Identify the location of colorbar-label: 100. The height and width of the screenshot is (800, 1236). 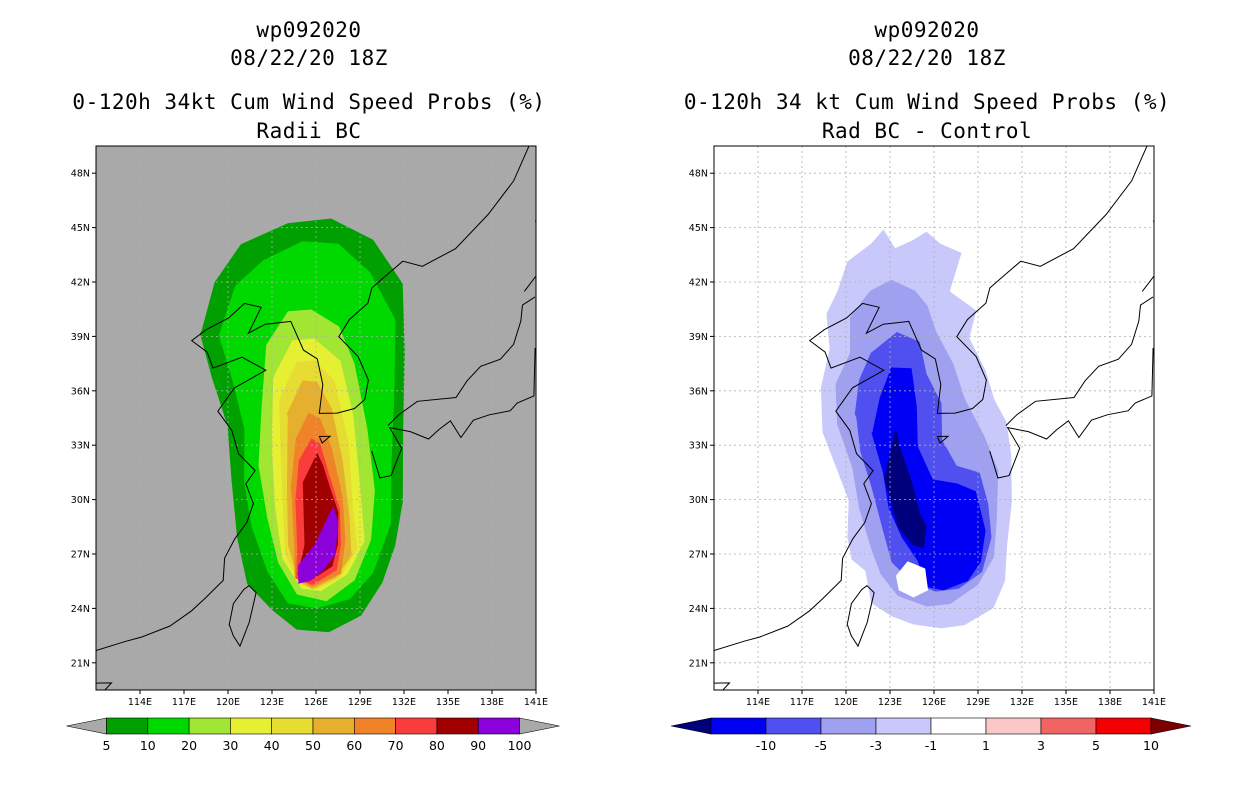
(520, 745).